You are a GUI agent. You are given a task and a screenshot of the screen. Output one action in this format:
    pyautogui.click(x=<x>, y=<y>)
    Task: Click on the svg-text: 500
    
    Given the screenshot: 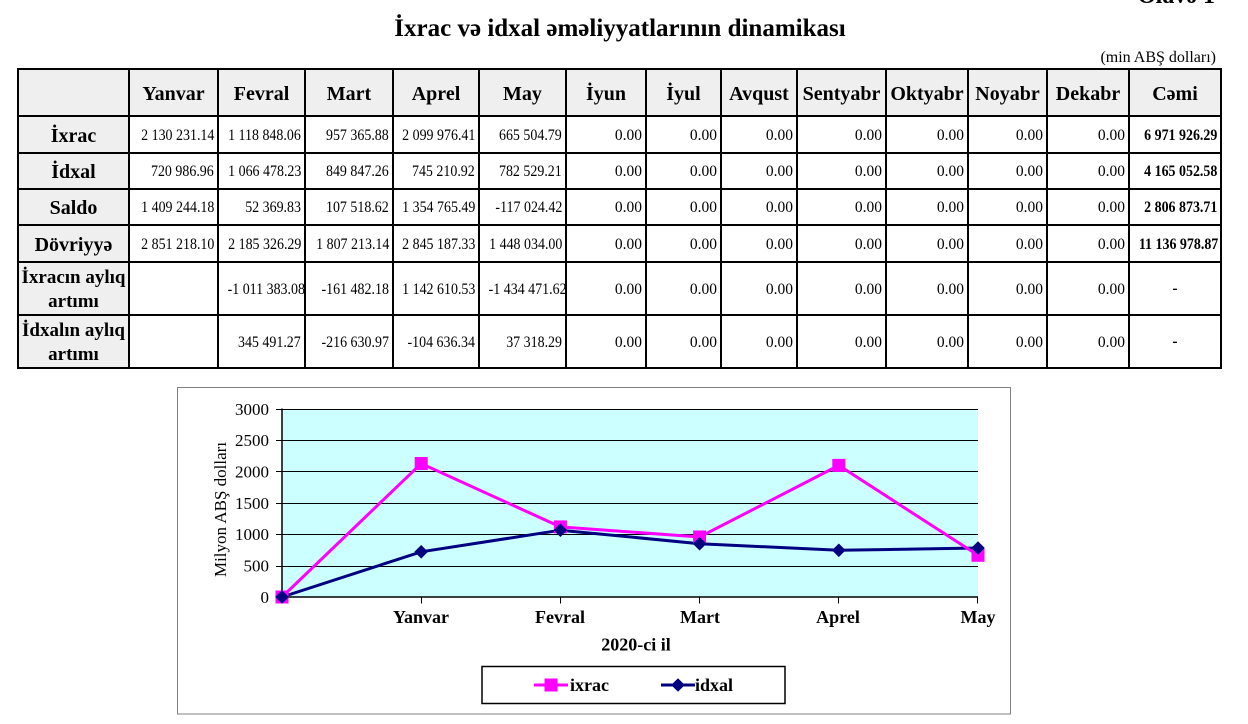 What is the action you would take?
    pyautogui.click(x=257, y=566)
    